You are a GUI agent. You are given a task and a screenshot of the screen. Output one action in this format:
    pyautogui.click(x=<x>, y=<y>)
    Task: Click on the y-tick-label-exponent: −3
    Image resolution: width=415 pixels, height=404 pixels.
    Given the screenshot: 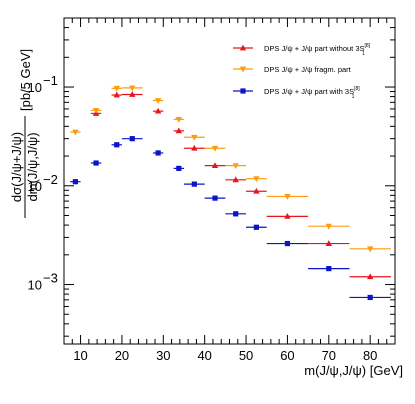 What is the action you would take?
    pyautogui.click(x=50, y=278)
    